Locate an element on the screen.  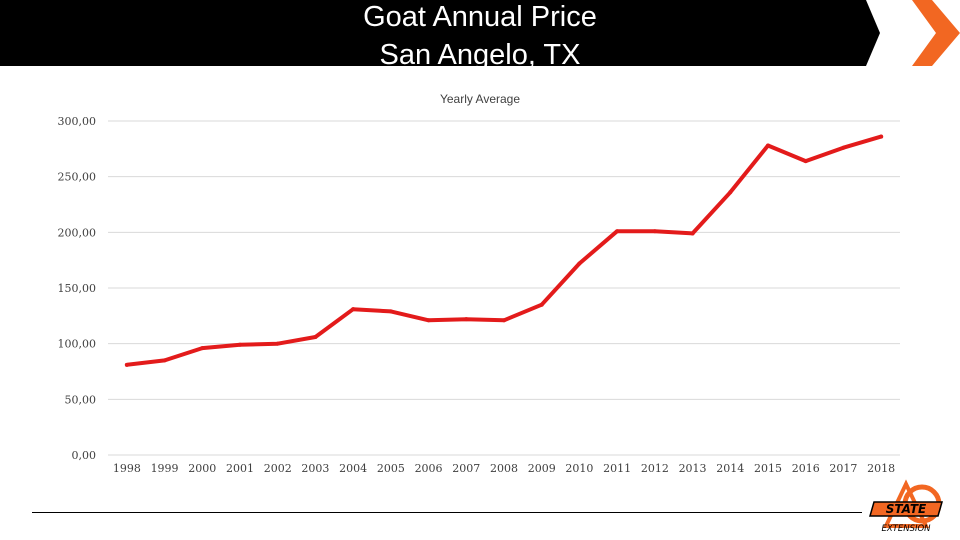
x-tick-label: 2010 is located at coordinates (579, 468).